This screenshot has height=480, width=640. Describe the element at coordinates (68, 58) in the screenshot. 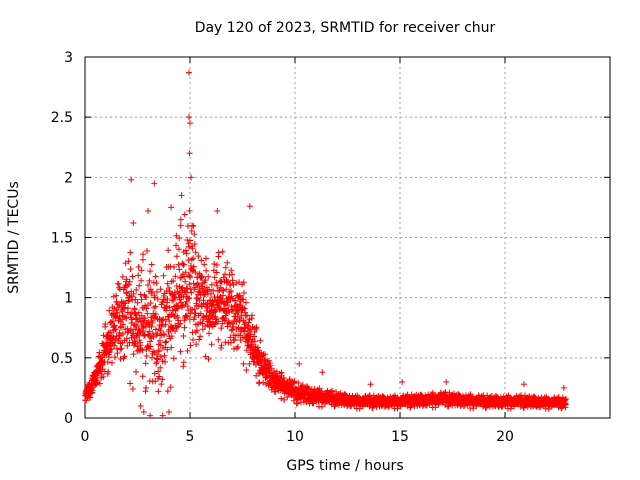

I see `y-tick-label: 3` at that location.